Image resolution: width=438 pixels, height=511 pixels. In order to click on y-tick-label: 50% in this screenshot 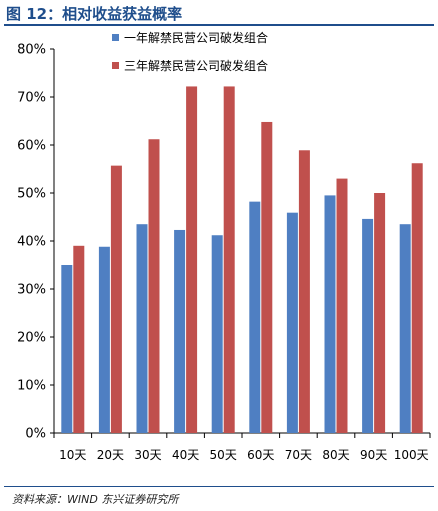, I will do `click(31, 194)`.